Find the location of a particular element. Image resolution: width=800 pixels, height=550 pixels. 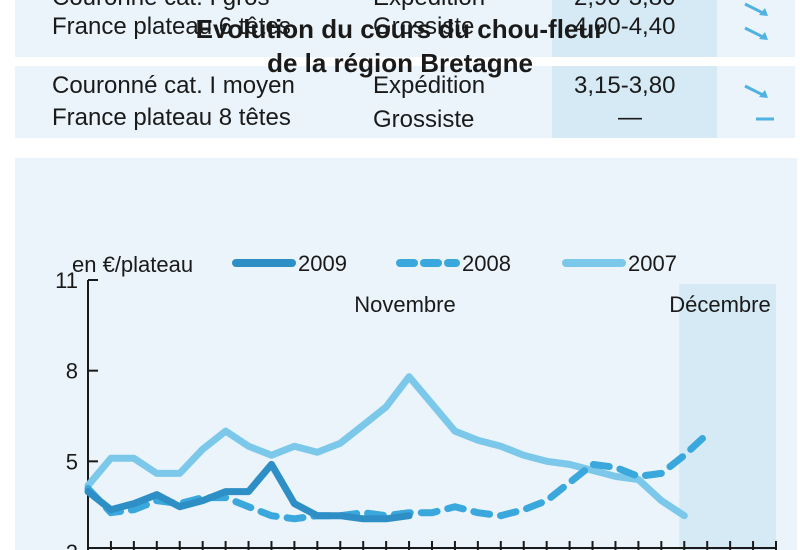

product-label: France plateau 6 têtes is located at coordinates (171, 26).